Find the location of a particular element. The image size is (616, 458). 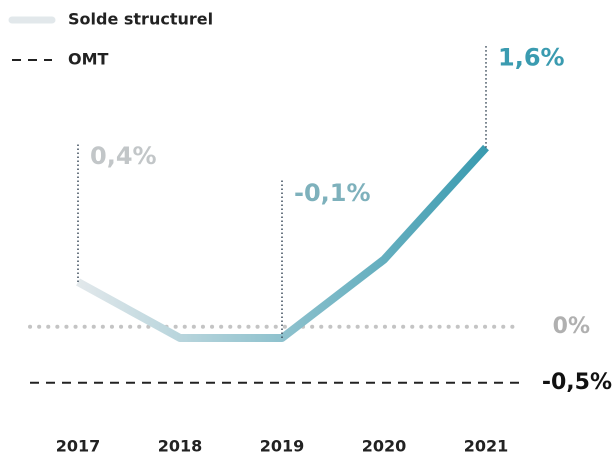

value-label: 0,4% is located at coordinates (123, 156).